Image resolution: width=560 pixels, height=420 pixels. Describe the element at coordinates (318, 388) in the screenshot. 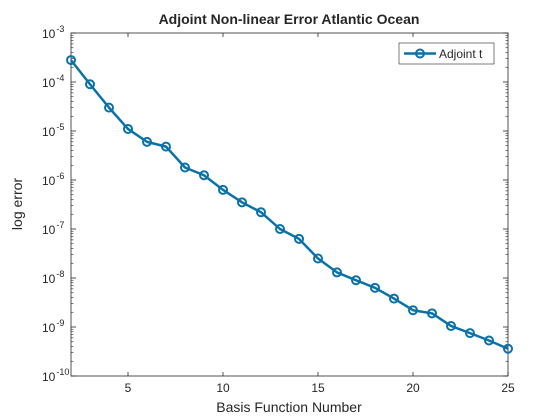

I see `x-tick-label: 15` at that location.